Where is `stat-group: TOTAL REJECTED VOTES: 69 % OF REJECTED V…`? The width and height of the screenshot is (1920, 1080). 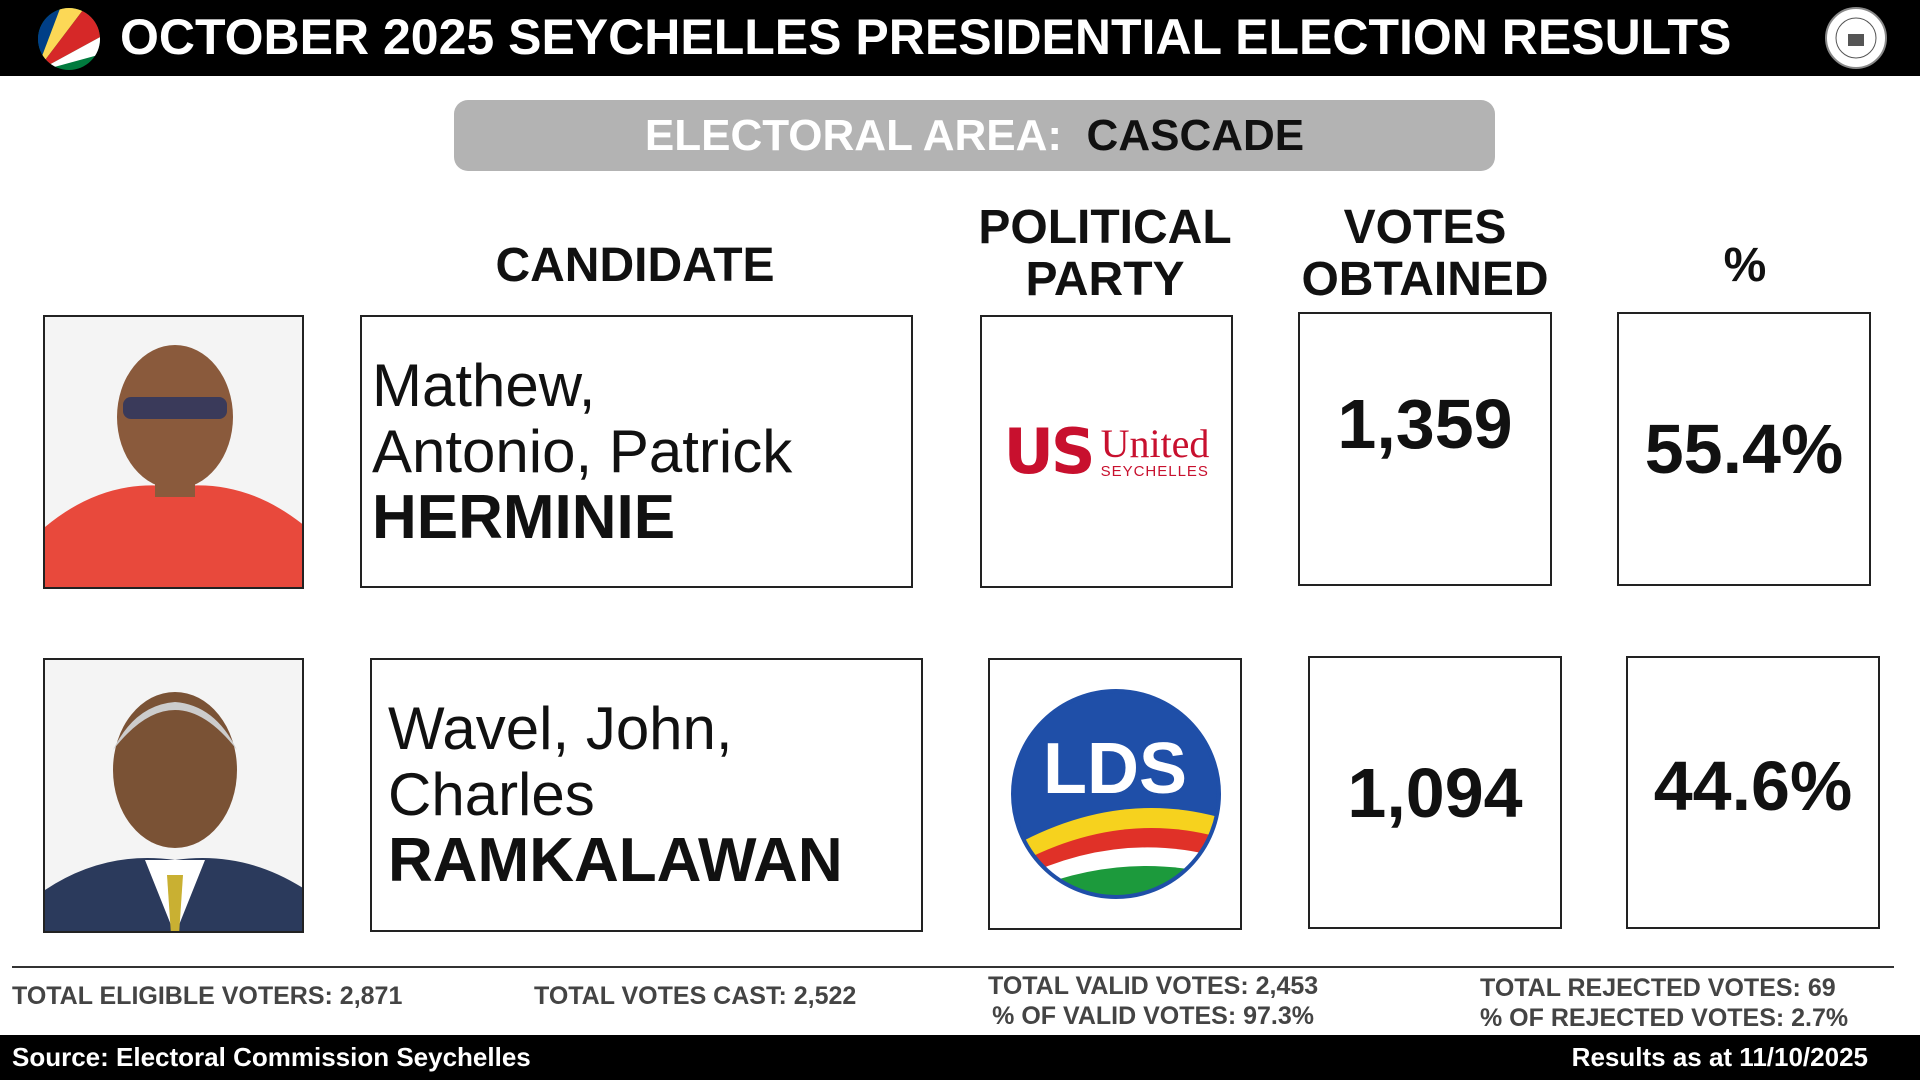
stat-group: TOTAL REJECTED VOTES: 69 % OF REJECTED V… is located at coordinates (1664, 1003).